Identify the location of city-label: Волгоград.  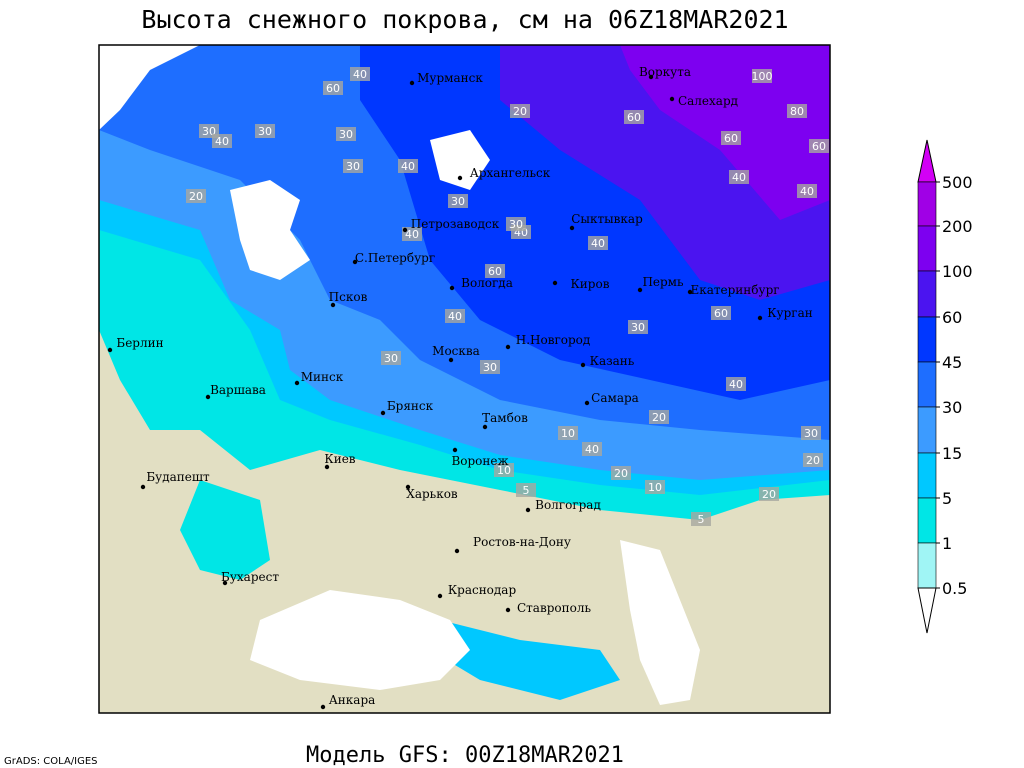
(568, 505).